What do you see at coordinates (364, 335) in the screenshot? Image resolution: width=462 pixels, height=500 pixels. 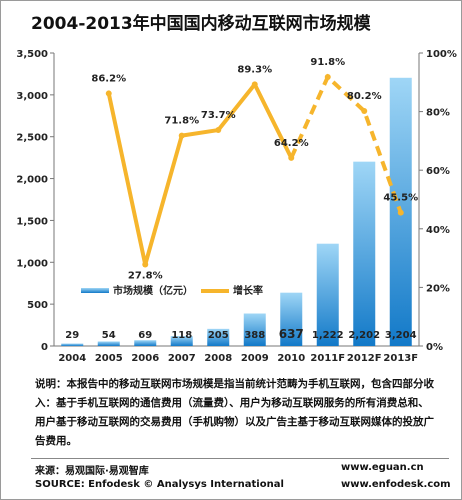 I see `bar-value-label: 2,202` at bounding box center [364, 335].